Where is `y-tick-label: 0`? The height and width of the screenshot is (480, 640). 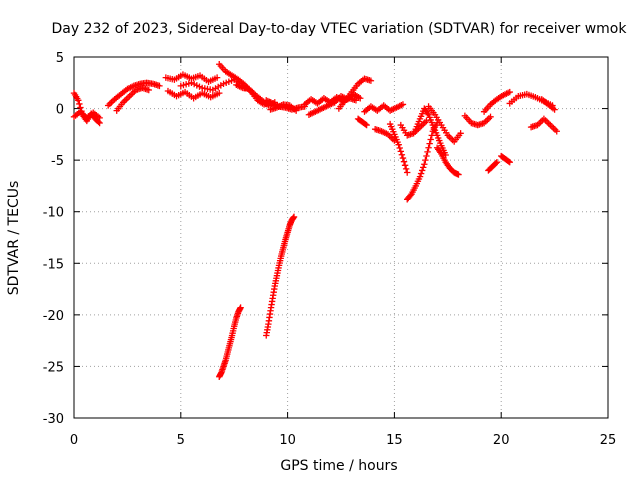 y-tick-label: 0 is located at coordinates (60, 110).